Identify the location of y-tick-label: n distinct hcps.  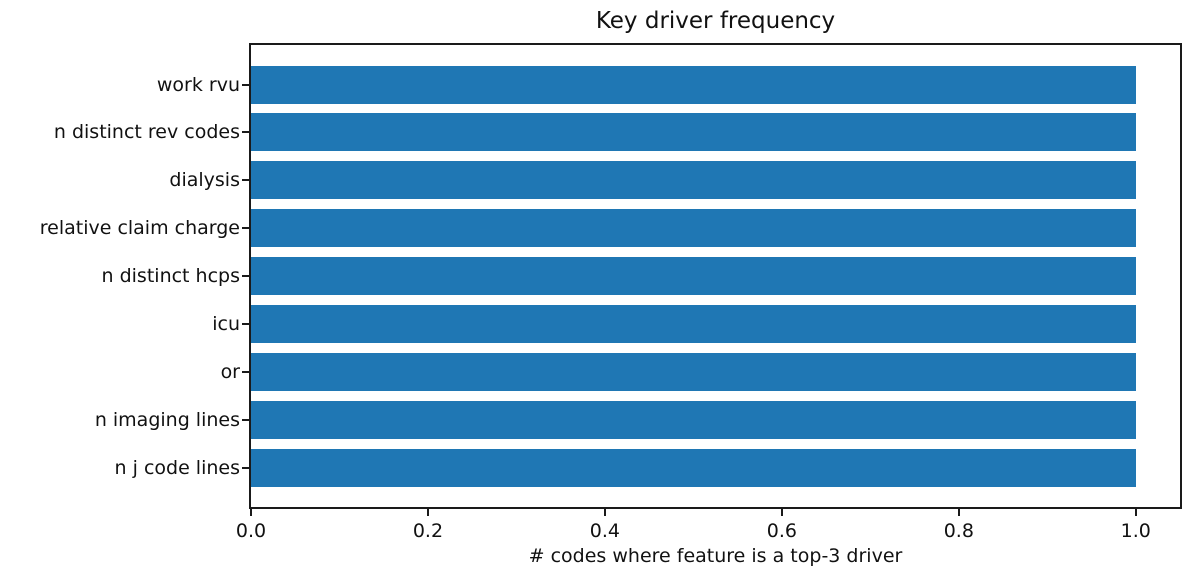
(170, 276).